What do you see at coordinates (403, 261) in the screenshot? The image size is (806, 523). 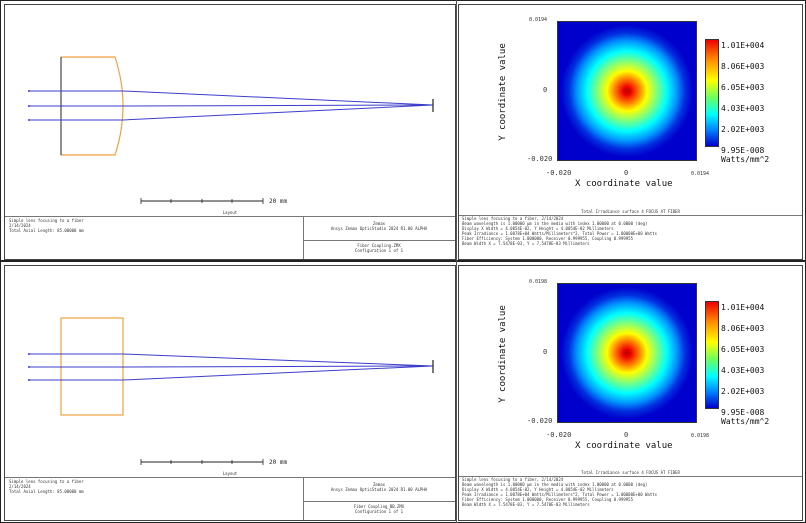 I see `horizontal-divider` at bounding box center [403, 261].